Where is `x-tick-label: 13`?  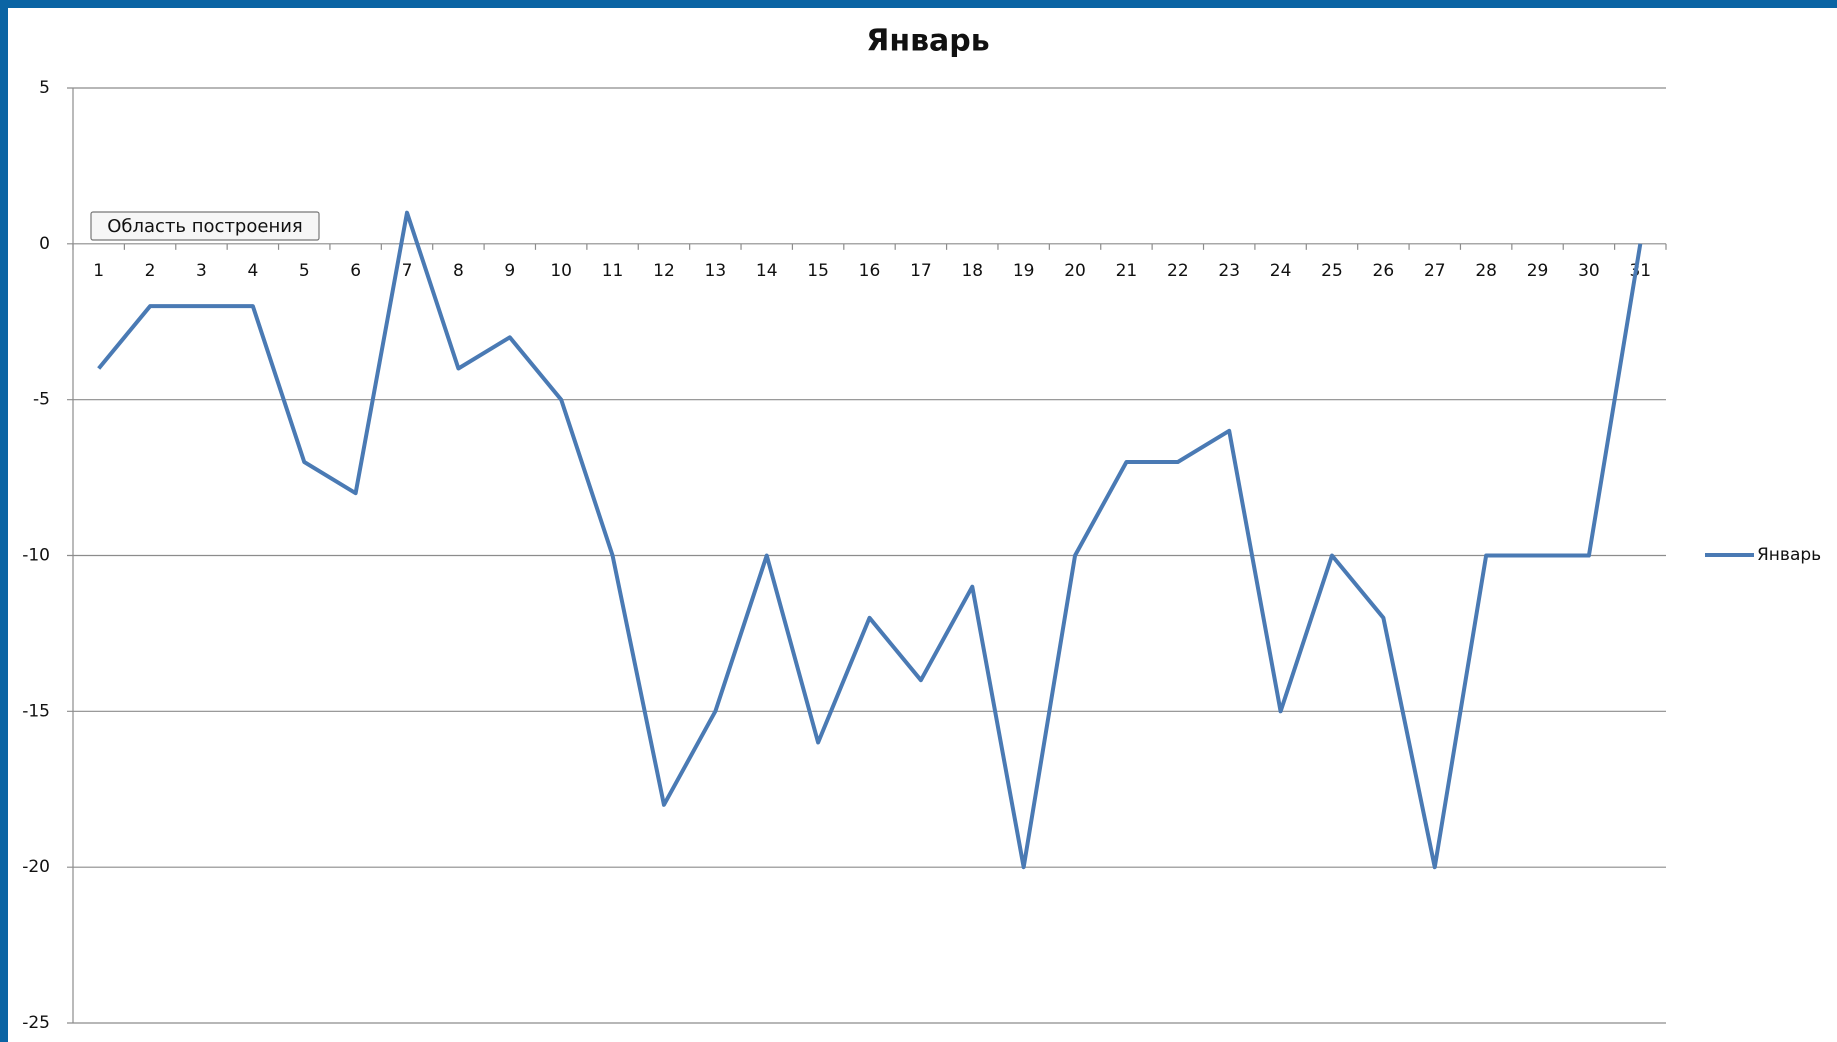
x-tick-label: 13 is located at coordinates (716, 271).